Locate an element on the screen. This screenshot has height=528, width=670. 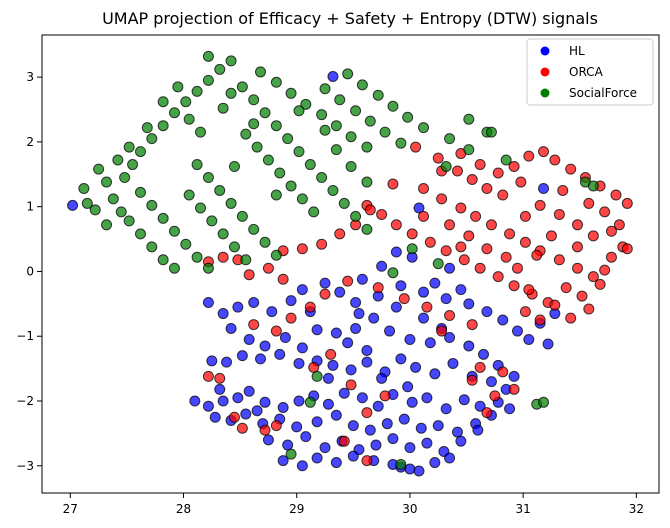
x-tick-label: 28 is located at coordinates (183, 509).